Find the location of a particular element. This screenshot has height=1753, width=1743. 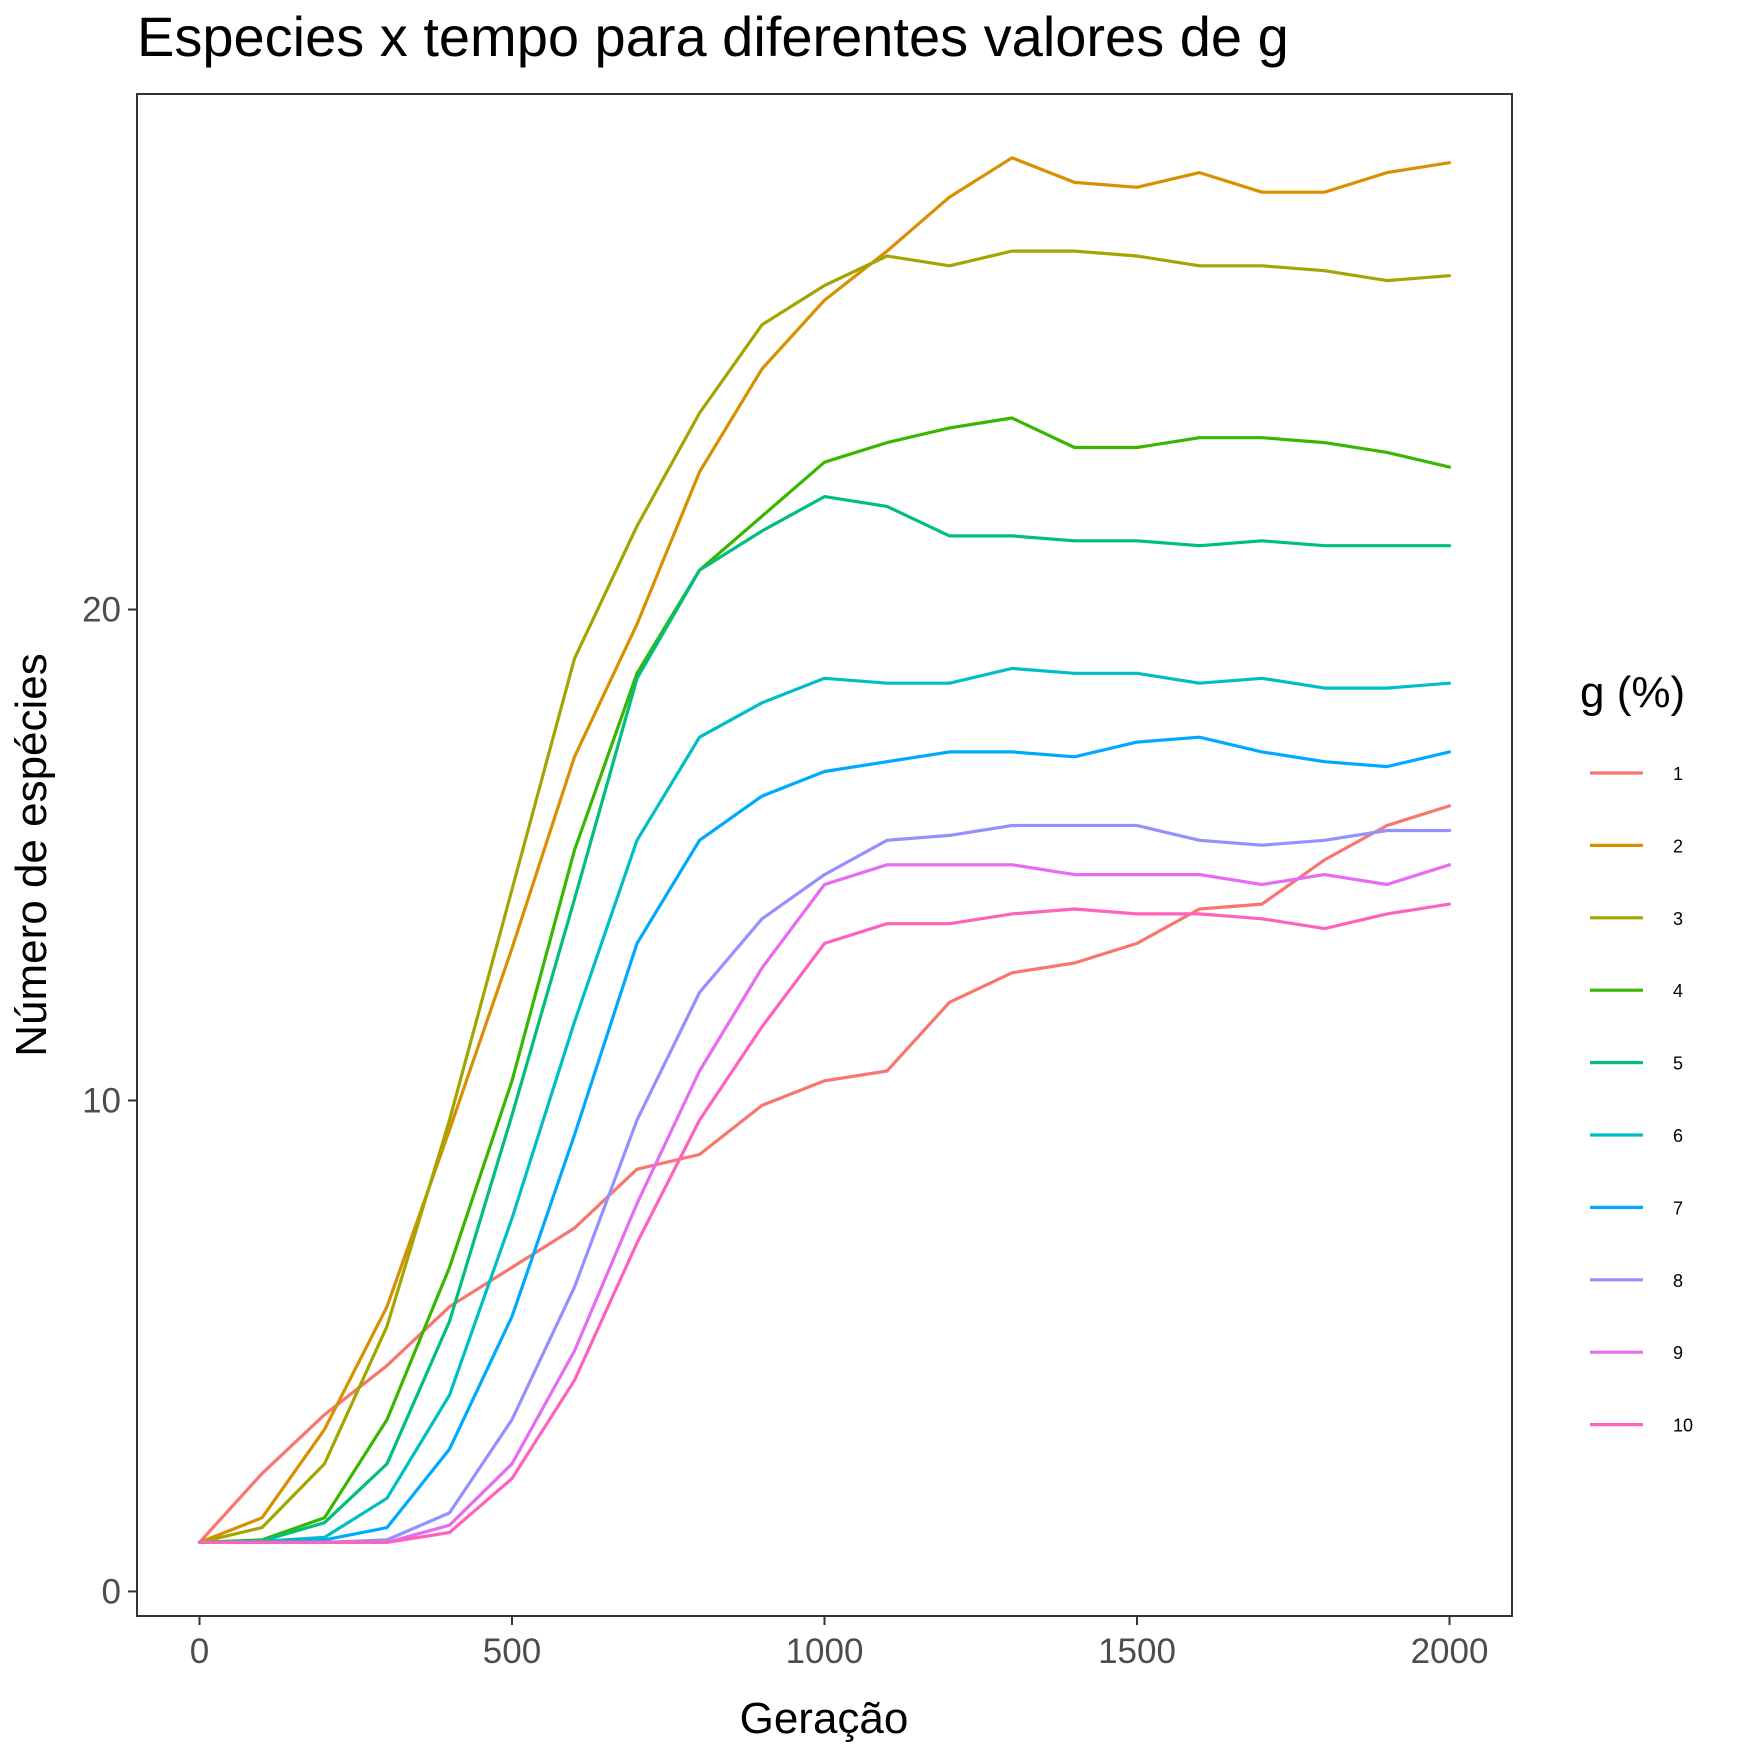

legend-label: 1 is located at coordinates (1678, 774).